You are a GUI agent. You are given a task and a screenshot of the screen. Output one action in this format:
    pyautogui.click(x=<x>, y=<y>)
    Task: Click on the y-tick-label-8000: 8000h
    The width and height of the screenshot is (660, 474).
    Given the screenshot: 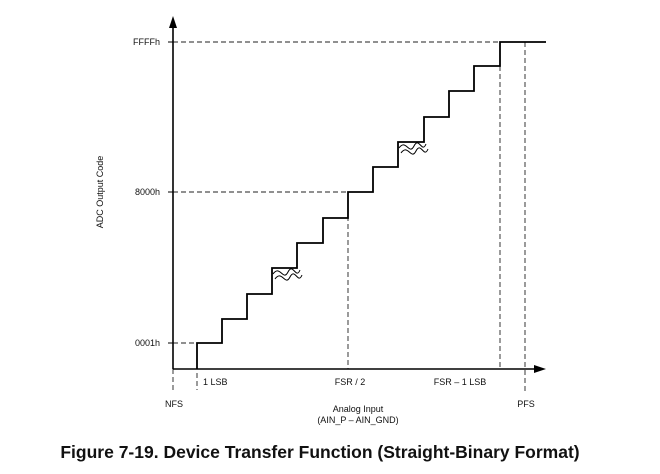 What is the action you would take?
    pyautogui.click(x=147, y=192)
    